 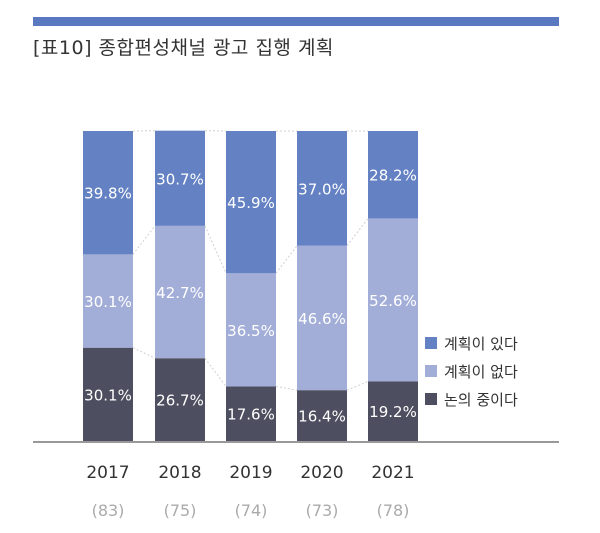 What do you see at coordinates (107, 473) in the screenshot?
I see `x-tick-label: 2017` at bounding box center [107, 473].